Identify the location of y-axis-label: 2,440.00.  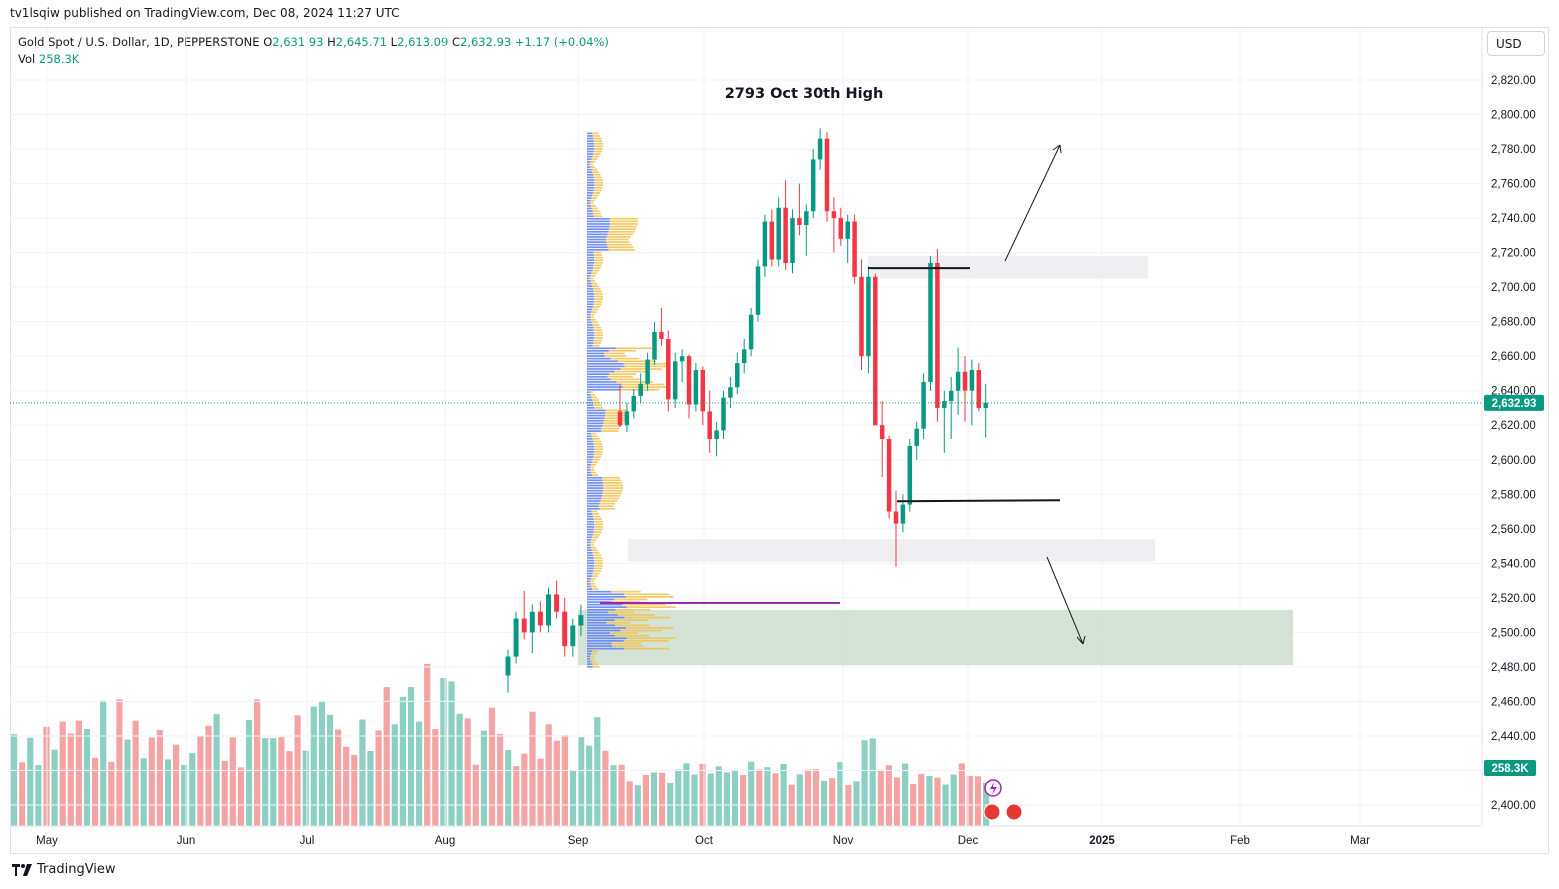
(1513, 737).